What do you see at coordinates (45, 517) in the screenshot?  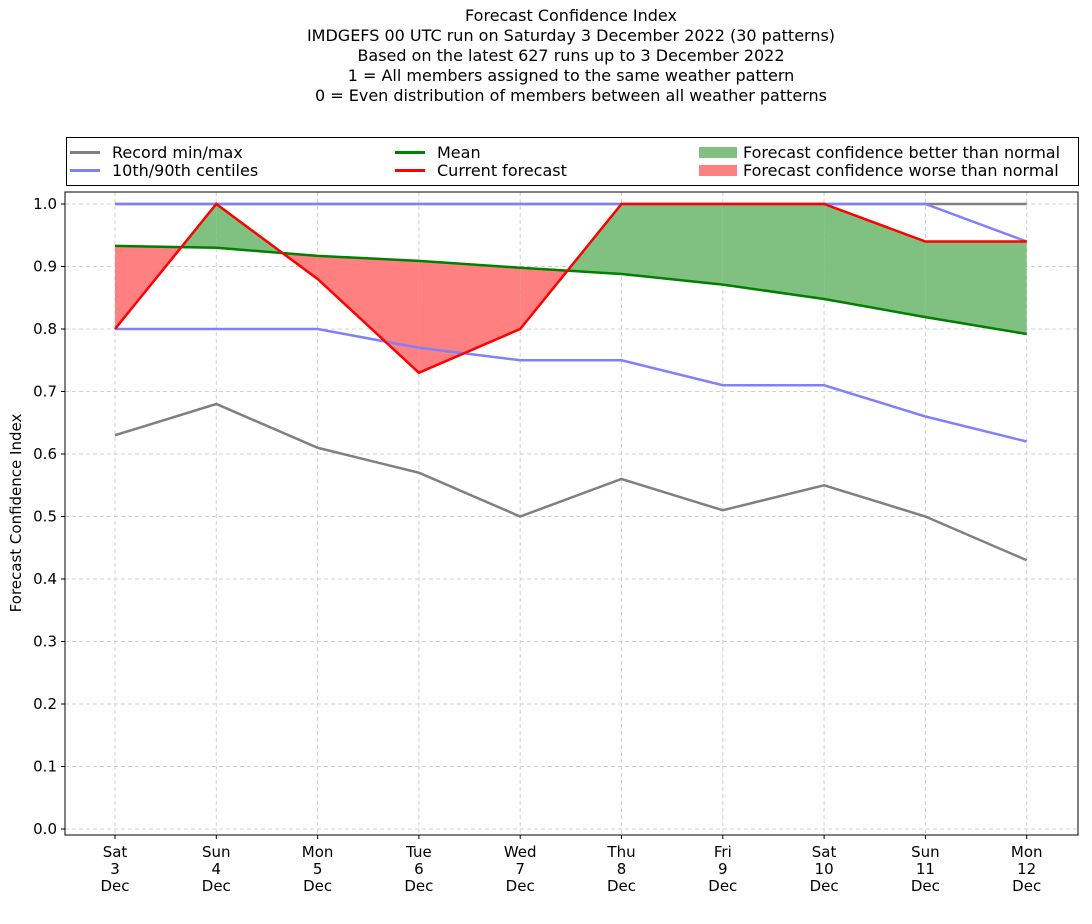 I see `y-tick-label: 0.5` at bounding box center [45, 517].